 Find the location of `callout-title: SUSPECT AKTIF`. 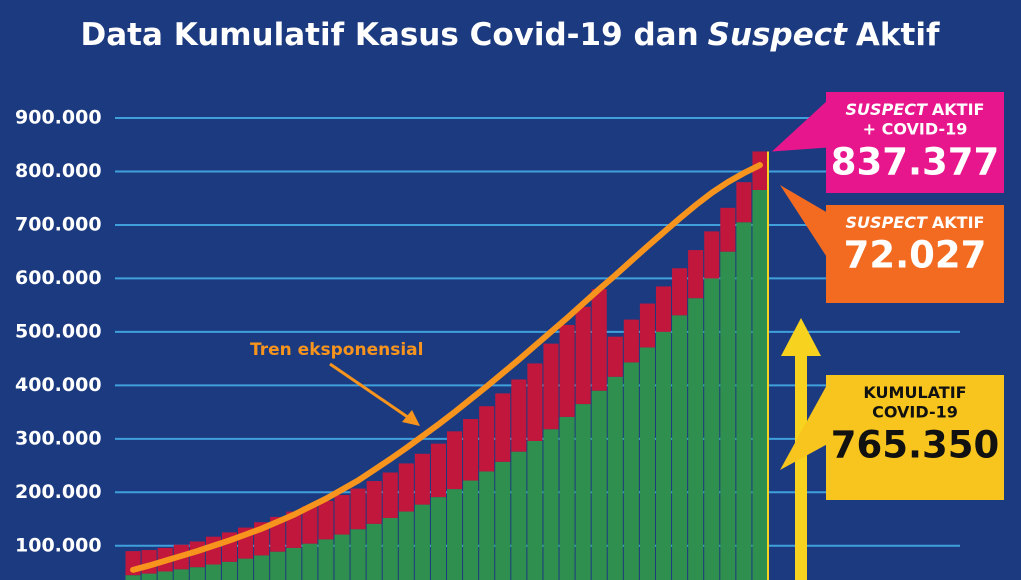

callout-title: SUSPECT AKTIF is located at coordinates (915, 109).